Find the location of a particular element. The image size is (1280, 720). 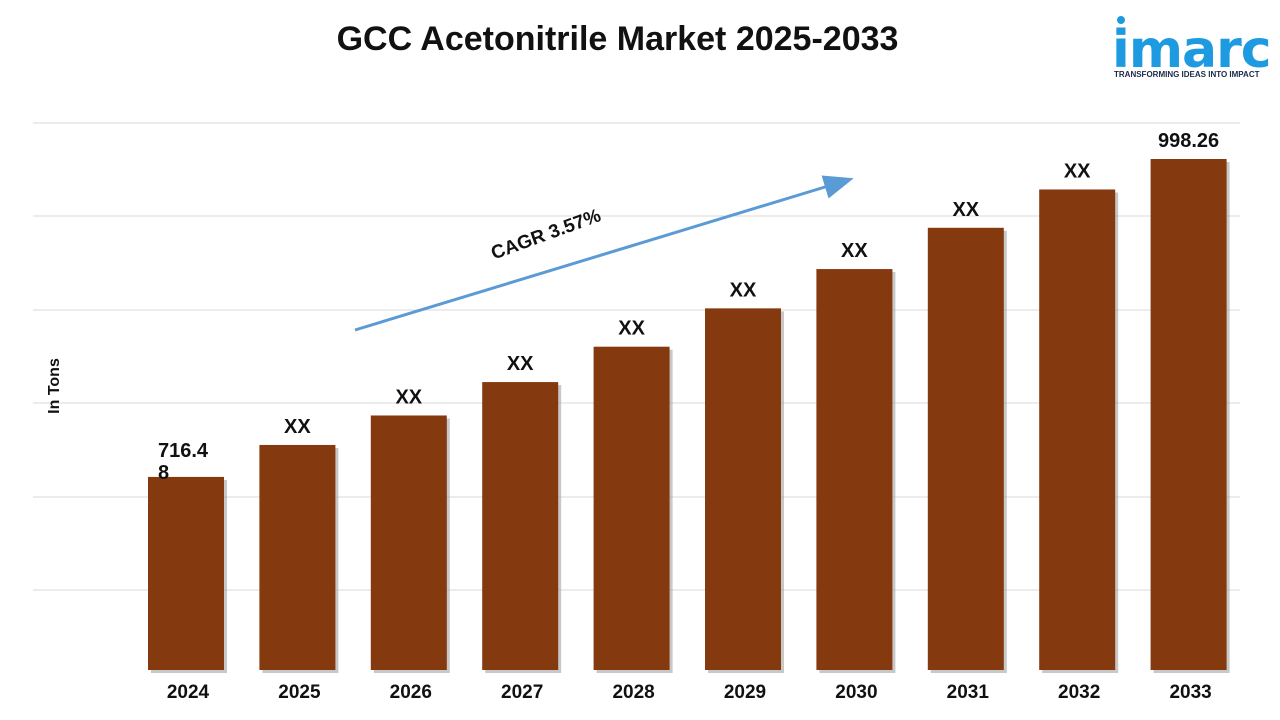

x-tick-label: 2031 is located at coordinates (968, 692).